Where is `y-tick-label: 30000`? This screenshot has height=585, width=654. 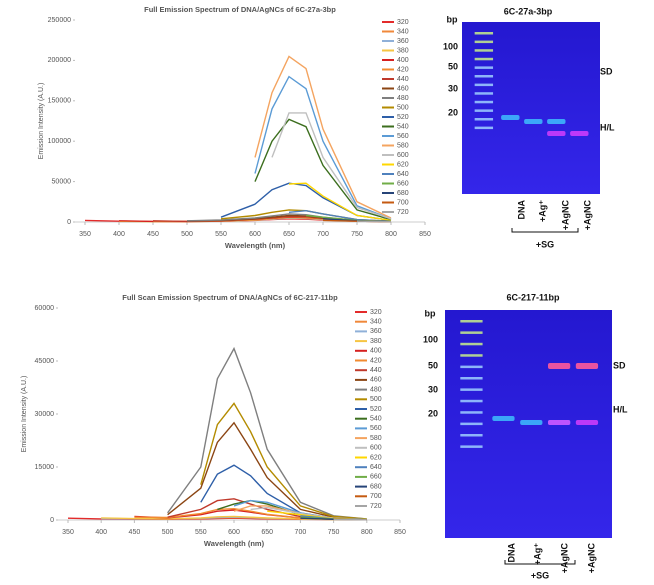
y-tick-label: 30000 is located at coordinates (45, 414).